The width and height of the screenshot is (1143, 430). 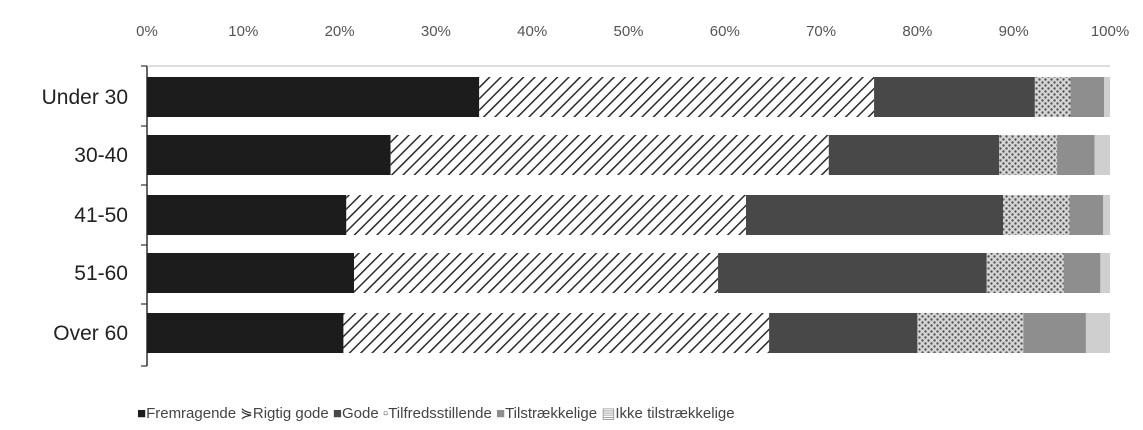 I want to click on legend-marker: ⋟, so click(x=244, y=413).